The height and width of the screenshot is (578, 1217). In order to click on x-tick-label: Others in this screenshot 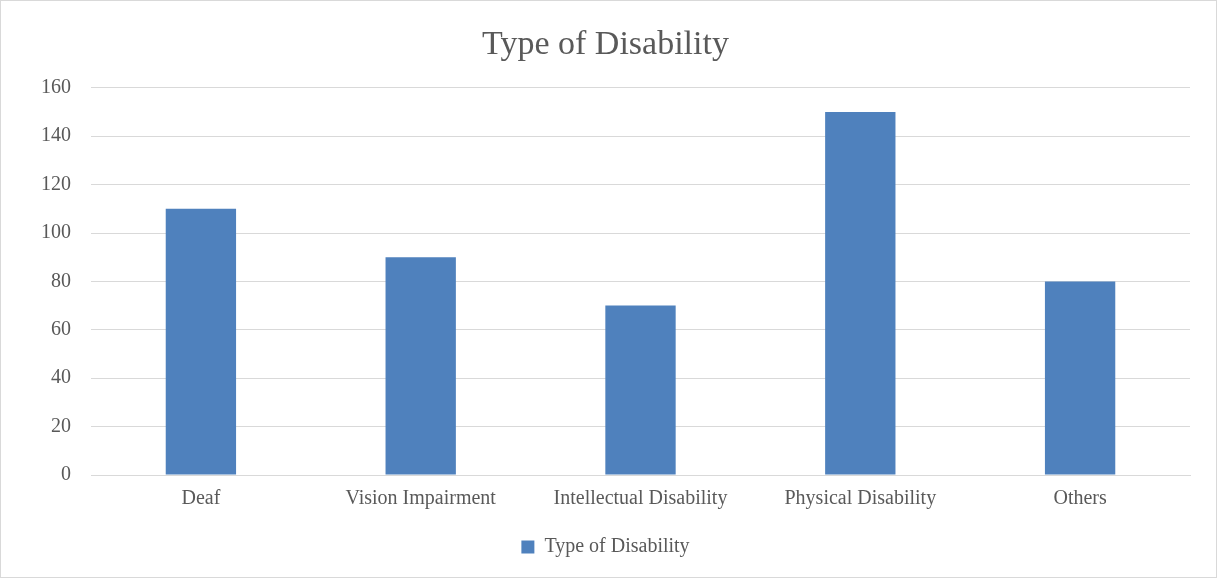, I will do `click(1080, 497)`.